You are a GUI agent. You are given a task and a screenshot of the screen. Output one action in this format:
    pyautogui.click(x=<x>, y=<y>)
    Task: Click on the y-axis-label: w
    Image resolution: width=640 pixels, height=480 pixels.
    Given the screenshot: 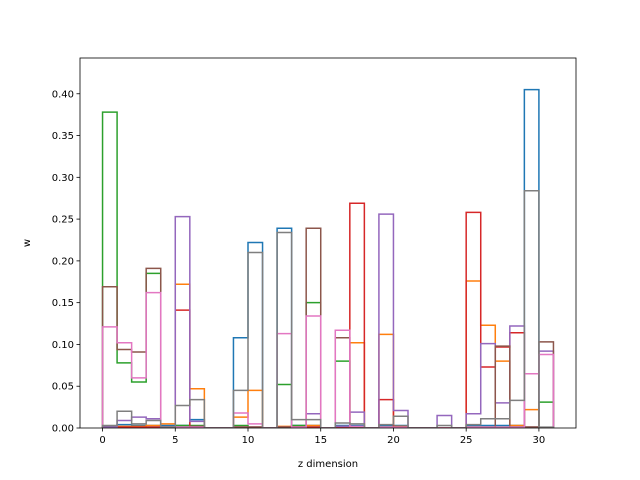 What is the action you would take?
    pyautogui.click(x=27, y=243)
    